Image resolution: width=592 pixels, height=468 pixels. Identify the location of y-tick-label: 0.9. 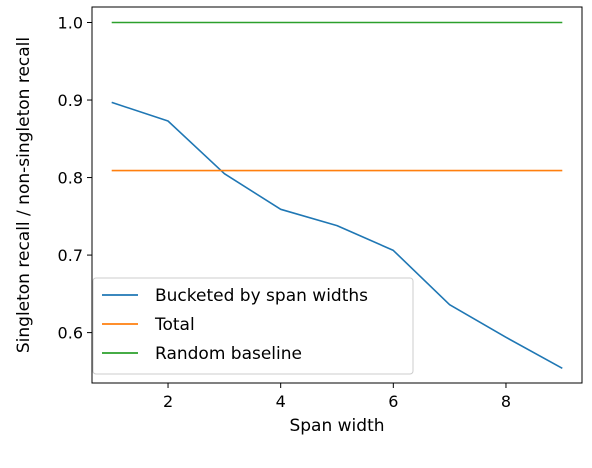
(70, 100).